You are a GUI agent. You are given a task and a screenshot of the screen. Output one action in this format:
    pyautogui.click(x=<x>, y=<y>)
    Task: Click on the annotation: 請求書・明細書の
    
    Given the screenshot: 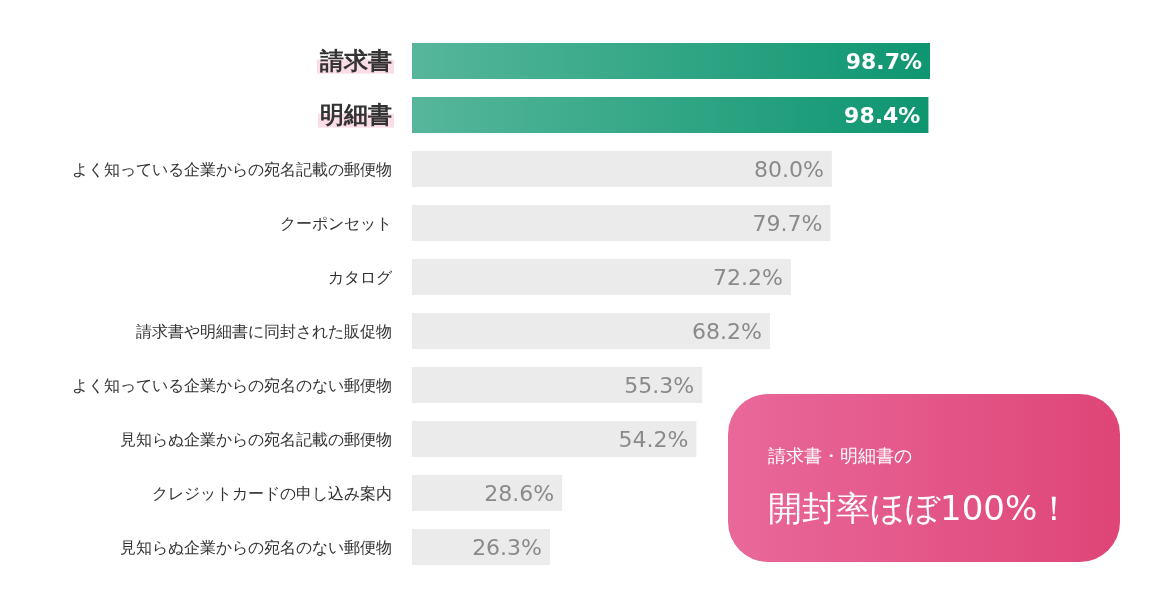 What is the action you would take?
    pyautogui.click(x=840, y=455)
    